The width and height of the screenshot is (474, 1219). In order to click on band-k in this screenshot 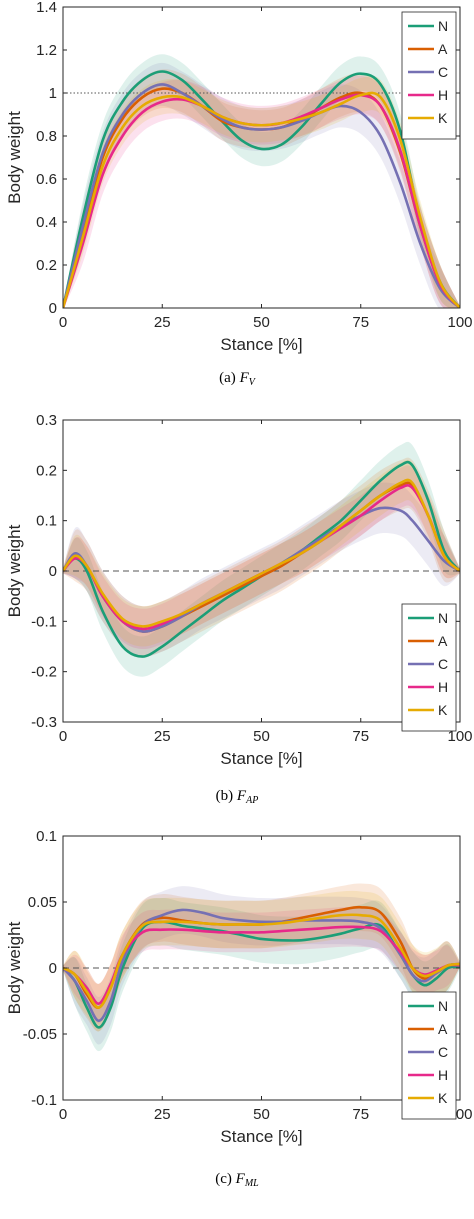, I will do `click(261, 553)`.